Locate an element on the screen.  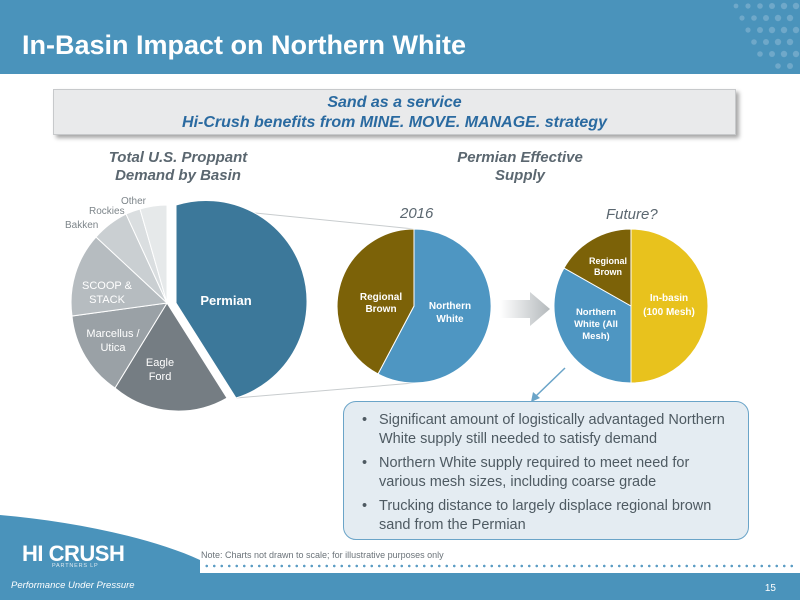
slice-other is located at coordinates (153, 254).